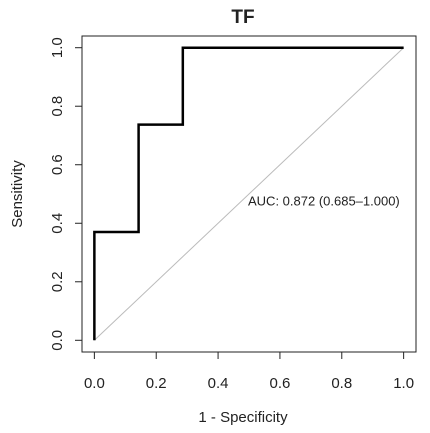 Image resolution: width=430 pixels, height=433 pixels. Describe the element at coordinates (57, 47) in the screenshot. I see `y-tick-label: 1.0` at that location.